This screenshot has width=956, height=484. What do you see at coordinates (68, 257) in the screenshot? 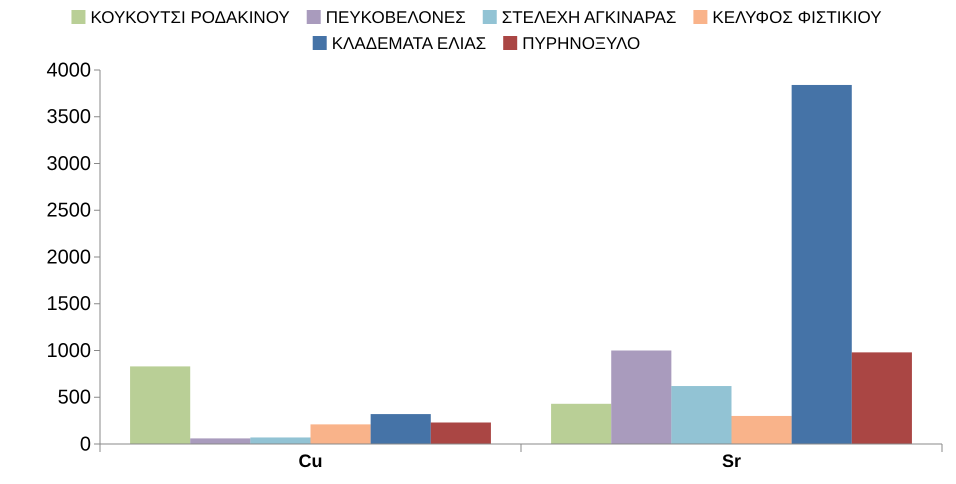
I see `y-tick-label: 2000` at bounding box center [68, 257].